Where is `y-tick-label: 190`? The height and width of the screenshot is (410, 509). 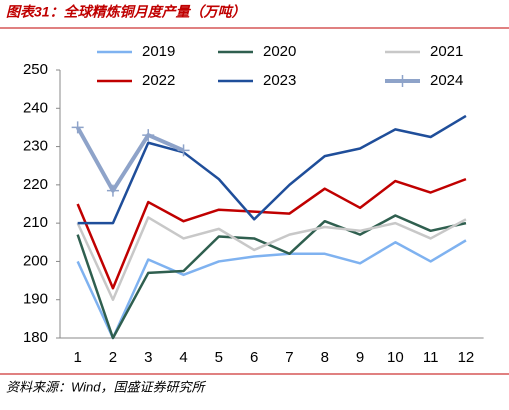 y-tick-label: 190 is located at coordinates (35, 299).